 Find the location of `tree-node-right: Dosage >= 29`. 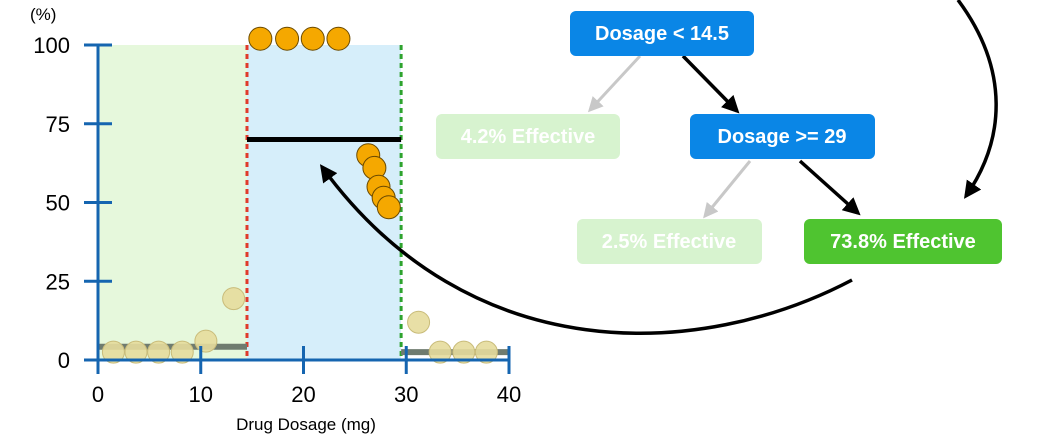

tree-node-right: Dosage >= 29 is located at coordinates (782, 136).